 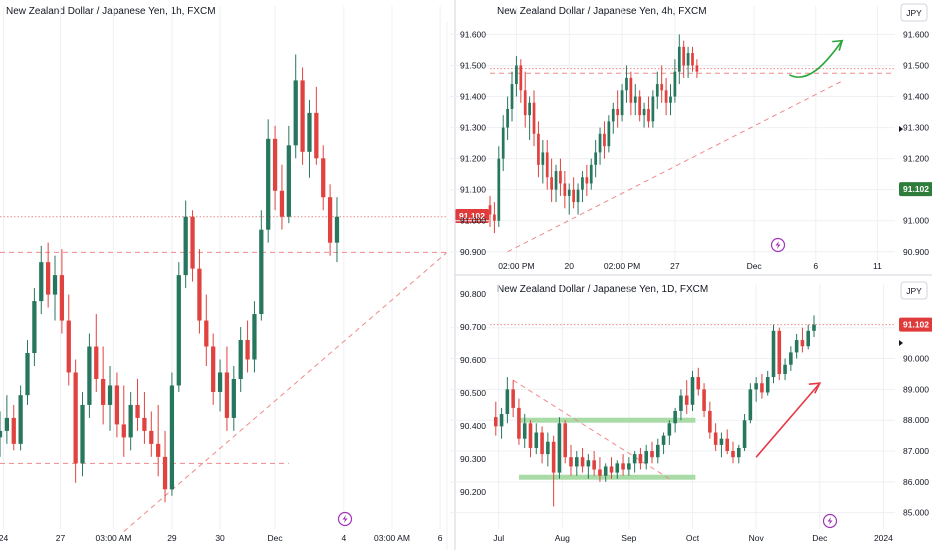 I want to click on support-zone, so click(x=607, y=420).